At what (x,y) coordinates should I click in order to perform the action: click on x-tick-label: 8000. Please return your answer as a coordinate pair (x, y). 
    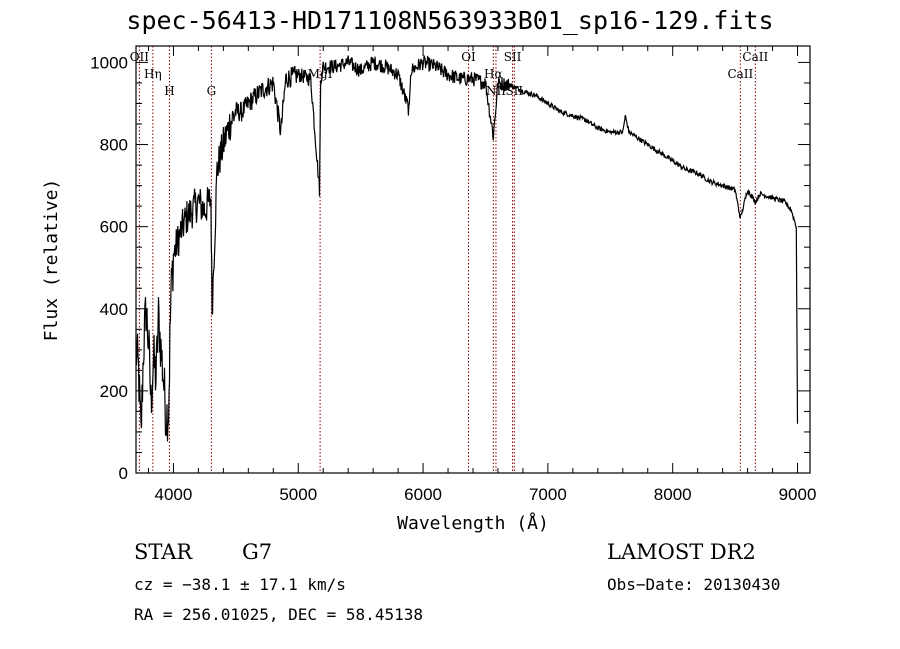
    Looking at the image, I should click on (673, 494).